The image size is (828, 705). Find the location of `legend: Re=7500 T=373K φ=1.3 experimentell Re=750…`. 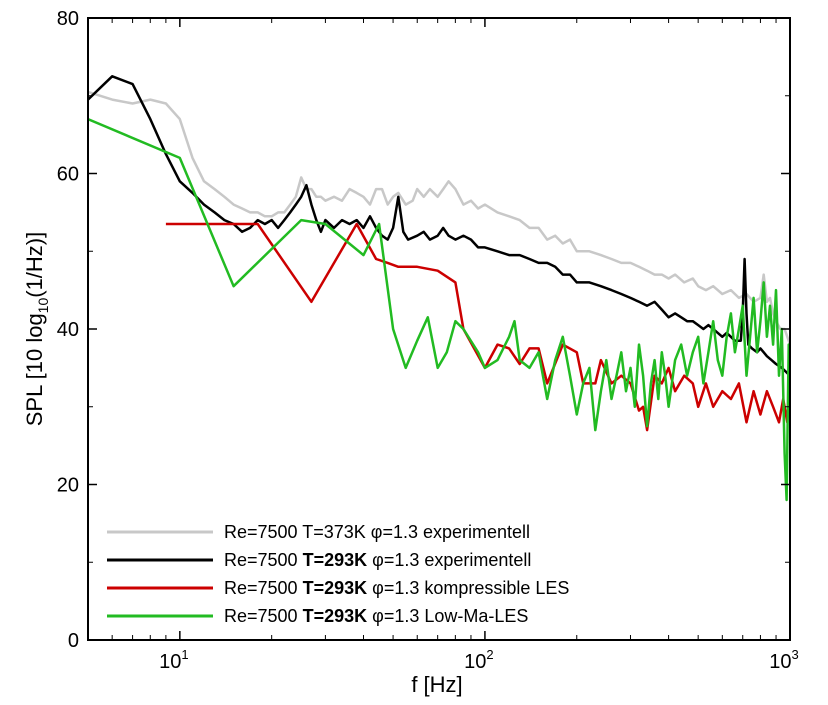

legend: Re=7500 T=373K φ=1.3 experimentell Re=750… is located at coordinates (338, 574).